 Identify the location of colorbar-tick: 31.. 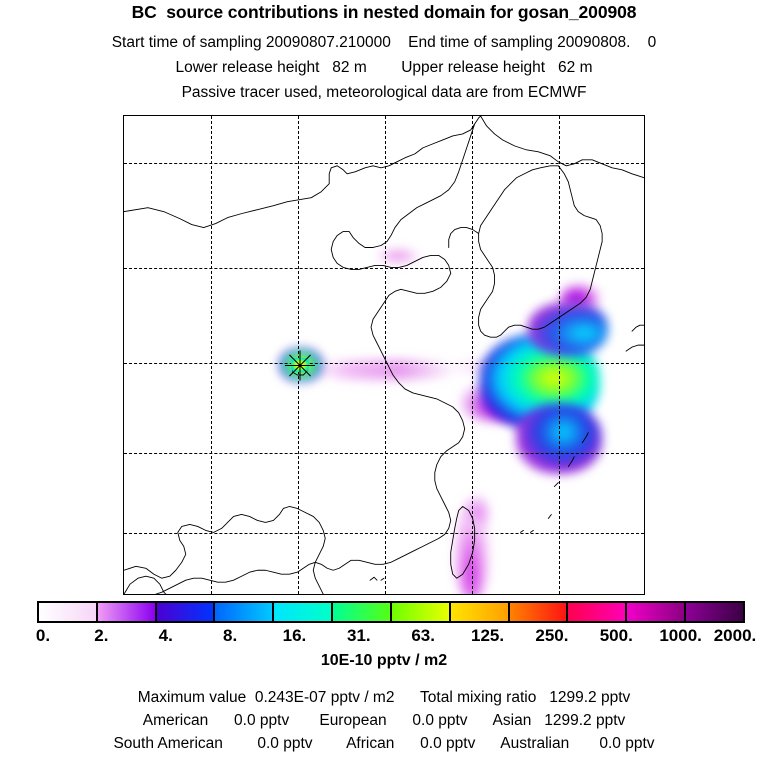
(358, 635).